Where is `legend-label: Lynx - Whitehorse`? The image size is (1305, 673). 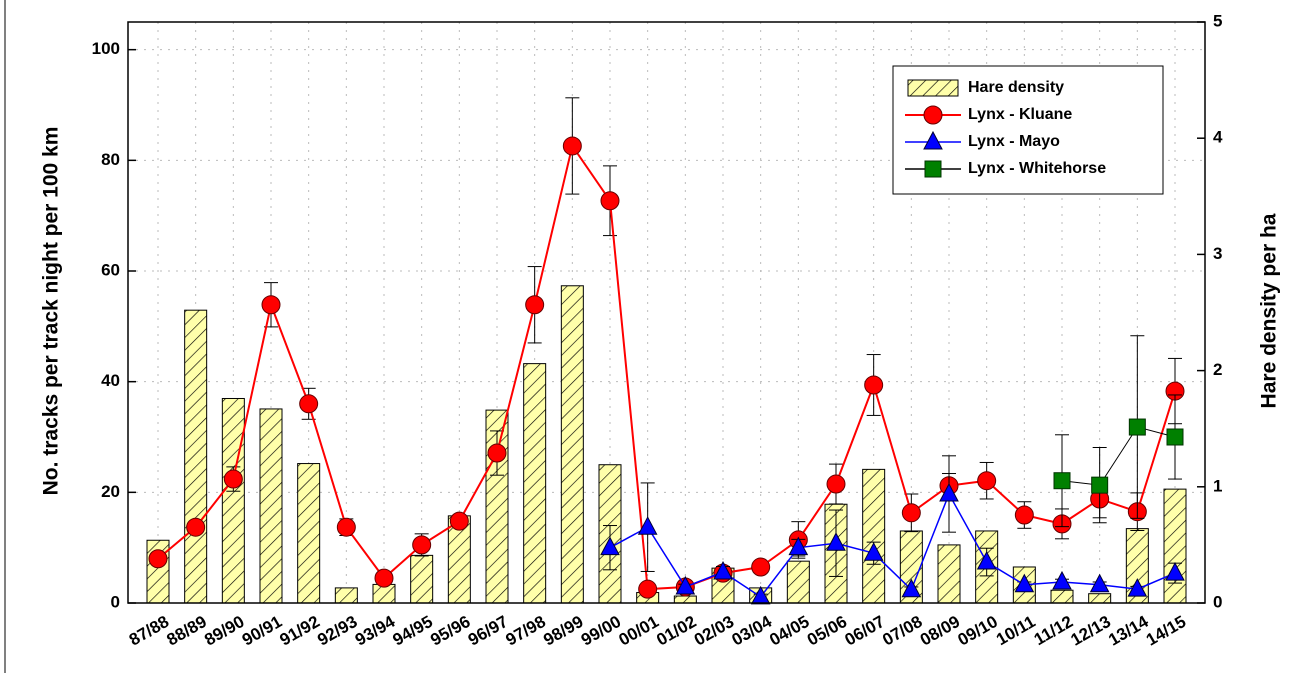 legend-label: Lynx - Whitehorse is located at coordinates (1037, 168).